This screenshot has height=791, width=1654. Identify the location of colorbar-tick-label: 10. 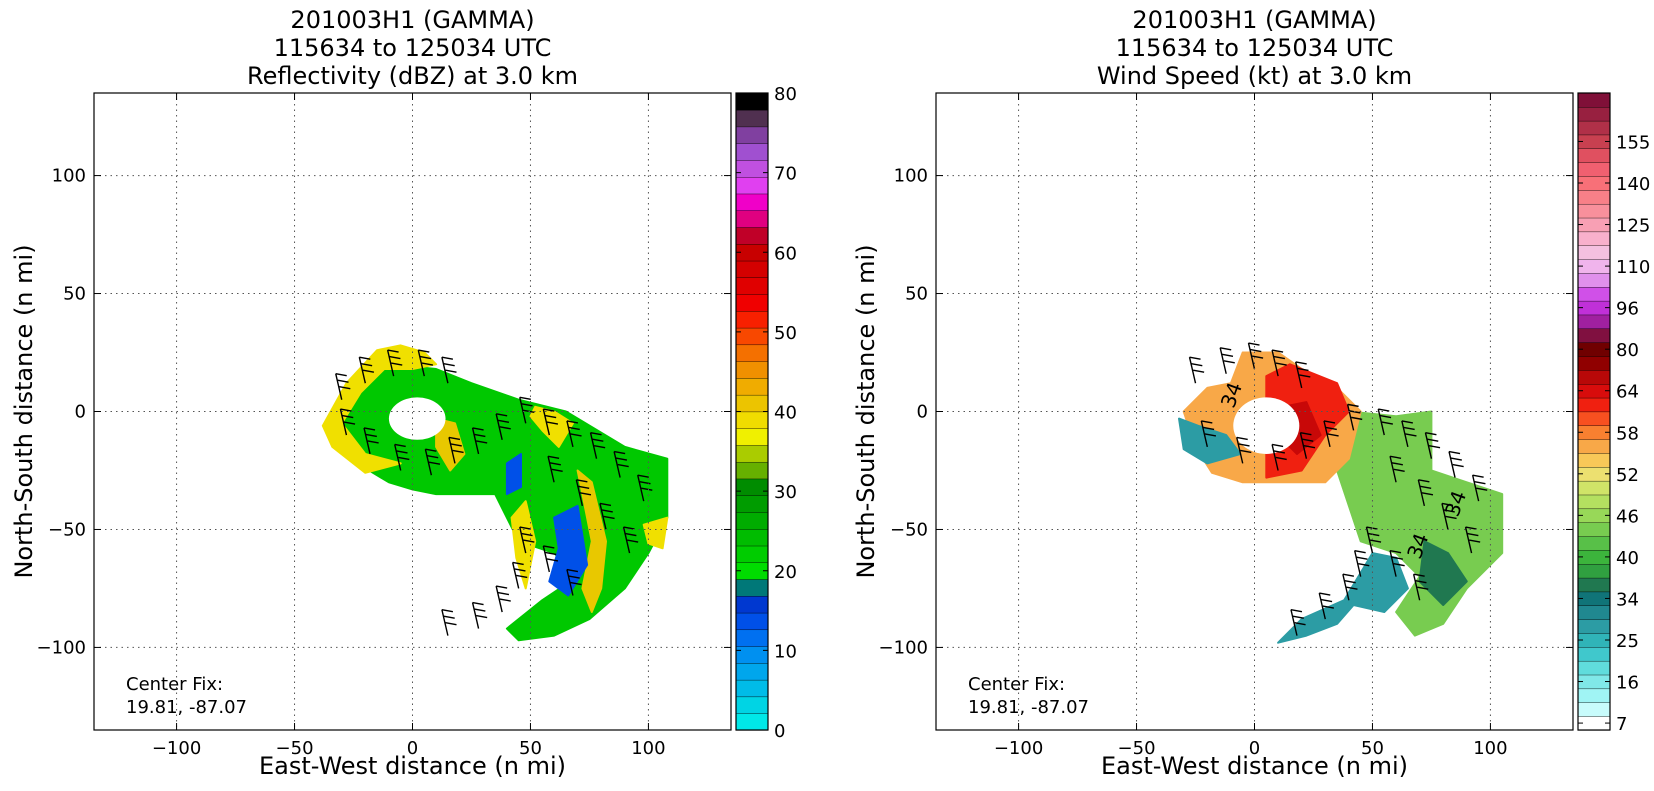
(785, 651).